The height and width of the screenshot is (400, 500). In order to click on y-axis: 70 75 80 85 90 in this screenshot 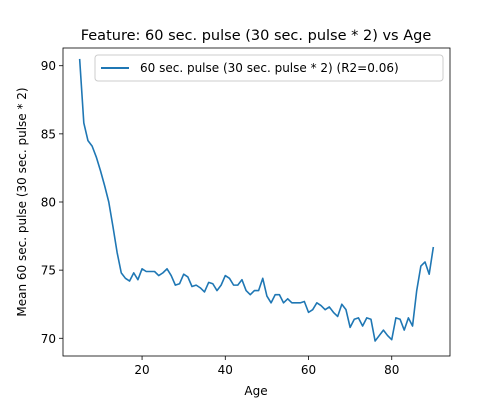, I will do `click(52, 202)`.